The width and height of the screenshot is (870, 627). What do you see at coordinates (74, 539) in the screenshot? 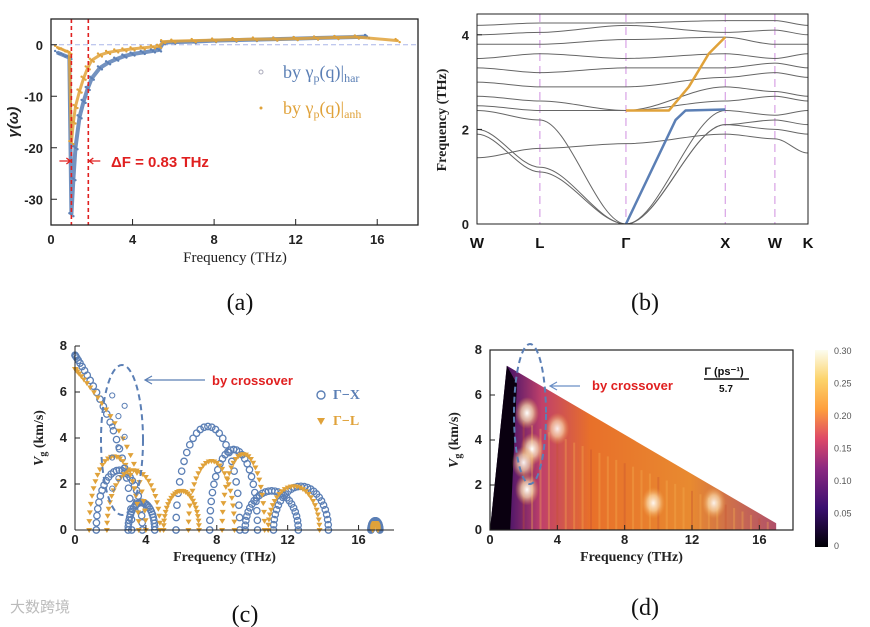
I see `x-tick-label: 0` at bounding box center [74, 539].